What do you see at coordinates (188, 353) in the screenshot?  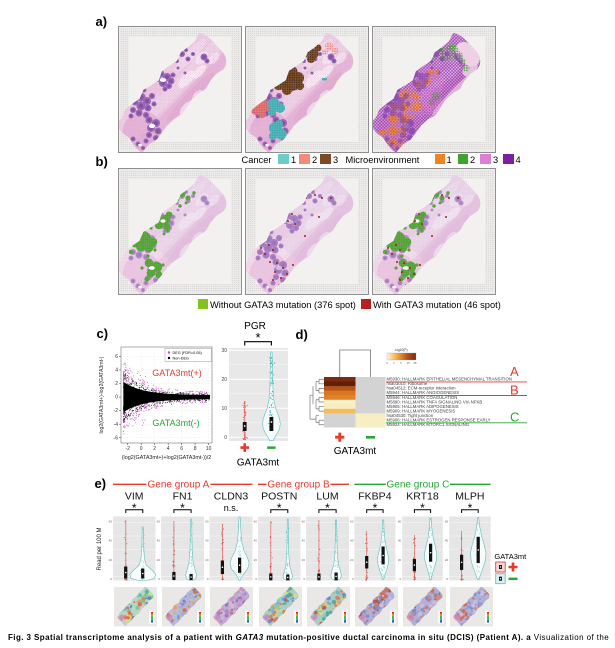 I see `svg-text: DEG (FDR=0.05)` at bounding box center [188, 353].